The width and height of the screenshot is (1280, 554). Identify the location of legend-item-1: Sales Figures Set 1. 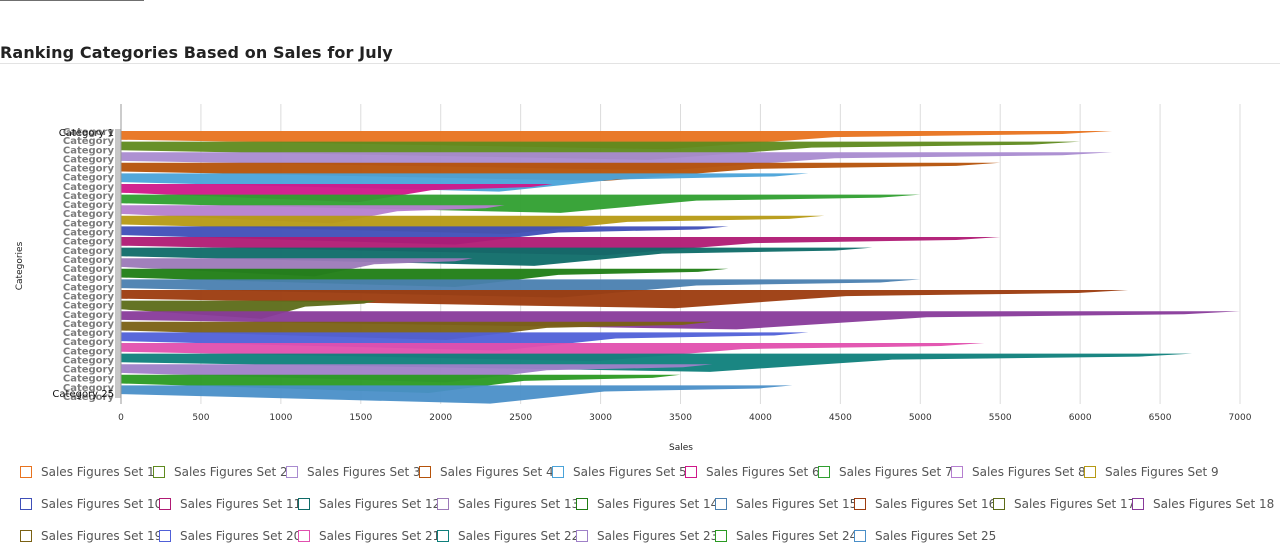
(87, 472).